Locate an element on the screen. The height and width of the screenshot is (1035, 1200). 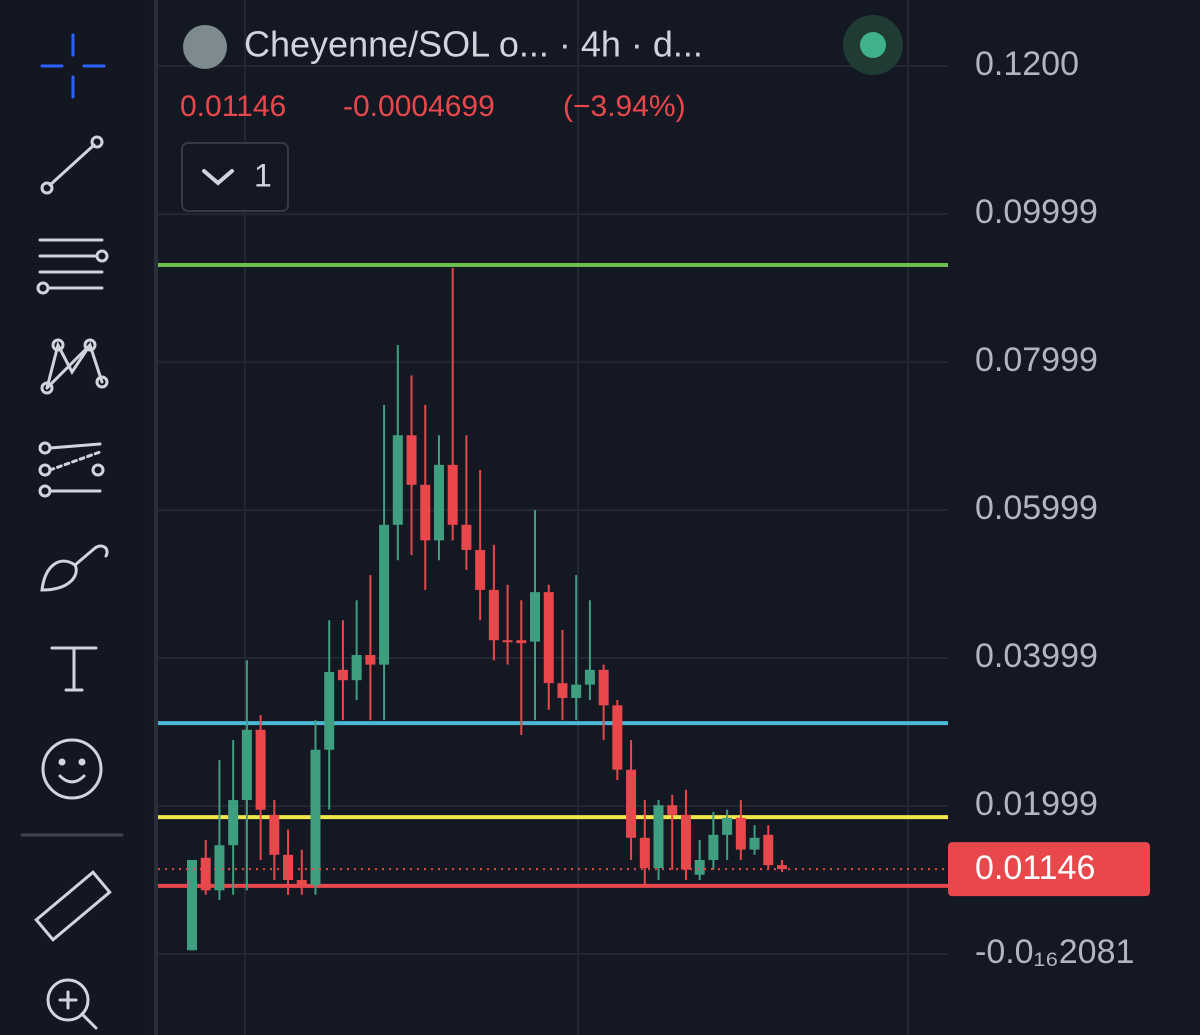
chevron is located at coordinates (218, 177).